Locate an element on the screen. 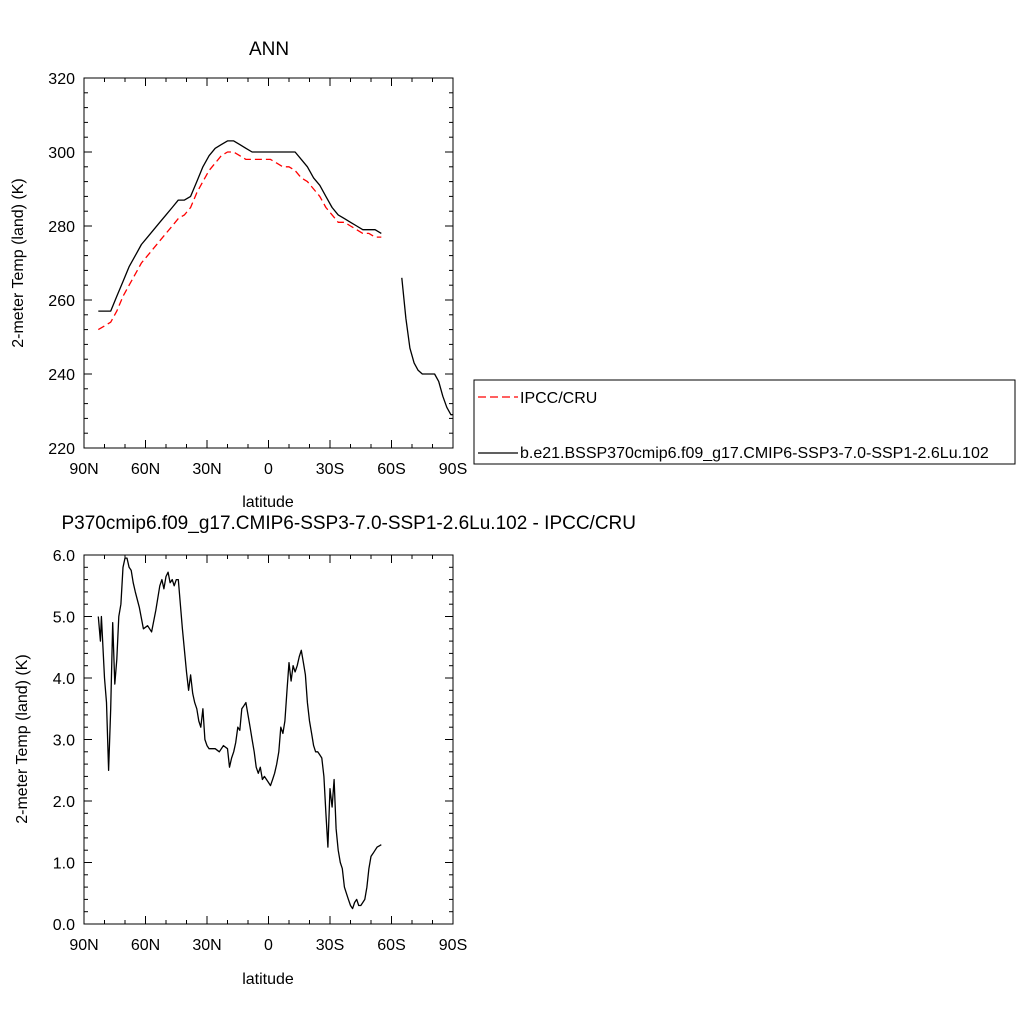  top-x-tick-label: 90N is located at coordinates (83, 469).